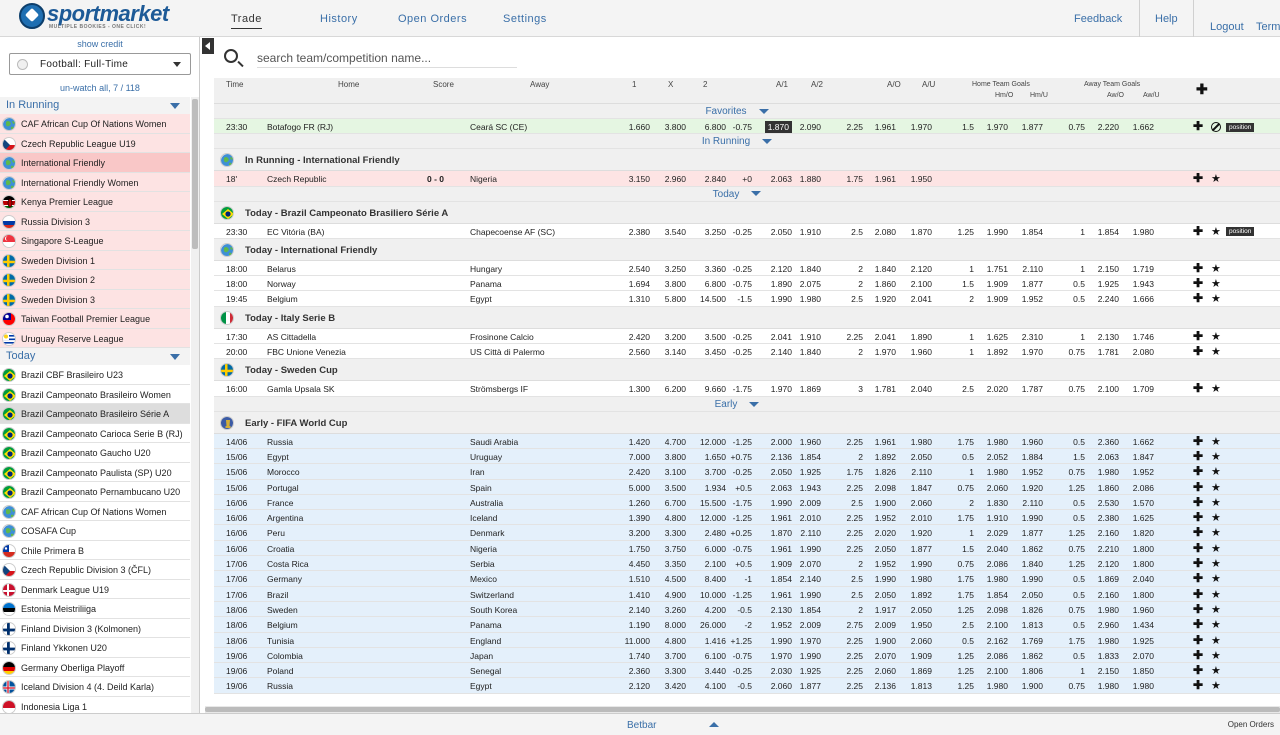 This screenshot has width=1280, height=735. Describe the element at coordinates (1032, 487) in the screenshot. I see `cell-odds-hm-u: 1.920` at that location.